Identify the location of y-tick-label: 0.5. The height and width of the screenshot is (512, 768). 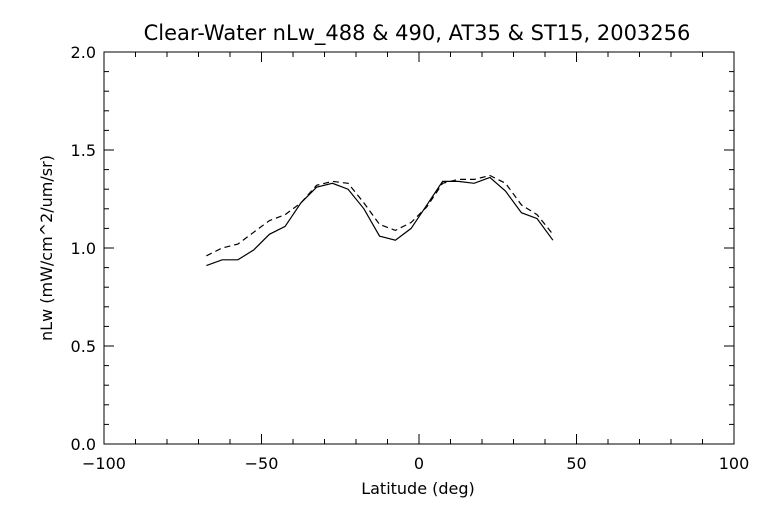
(83, 346).